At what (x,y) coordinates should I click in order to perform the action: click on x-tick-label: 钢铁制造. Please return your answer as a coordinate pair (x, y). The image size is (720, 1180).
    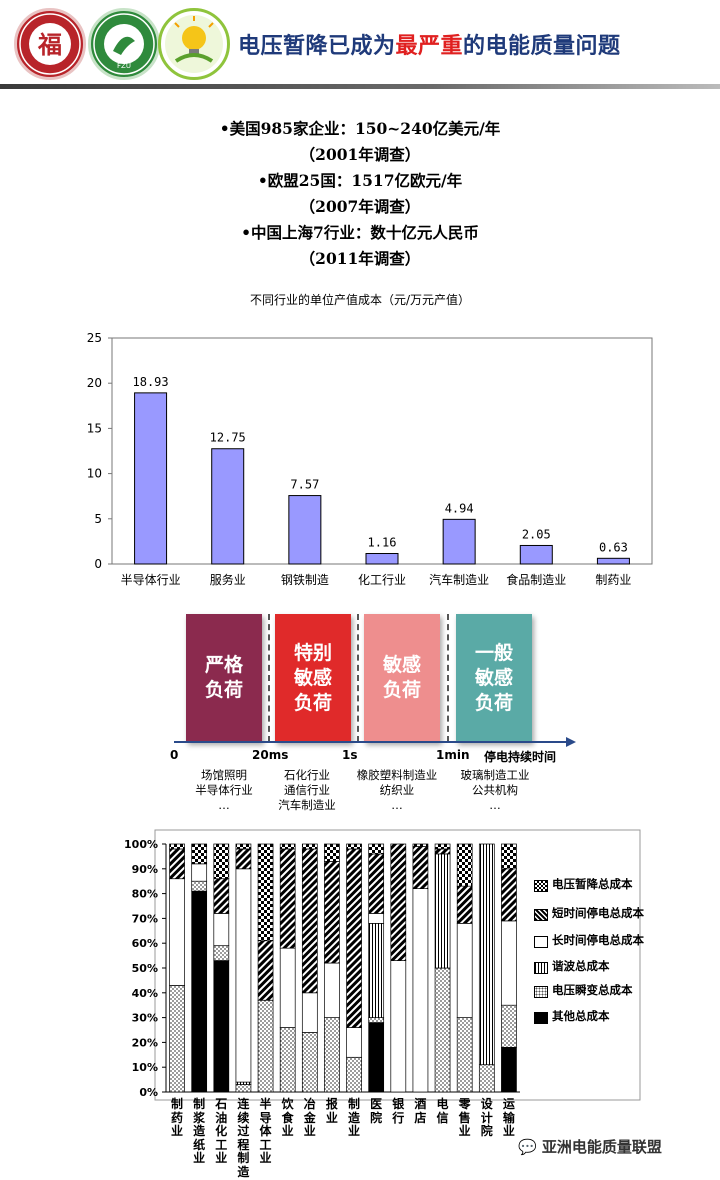
    Looking at the image, I should click on (305, 580).